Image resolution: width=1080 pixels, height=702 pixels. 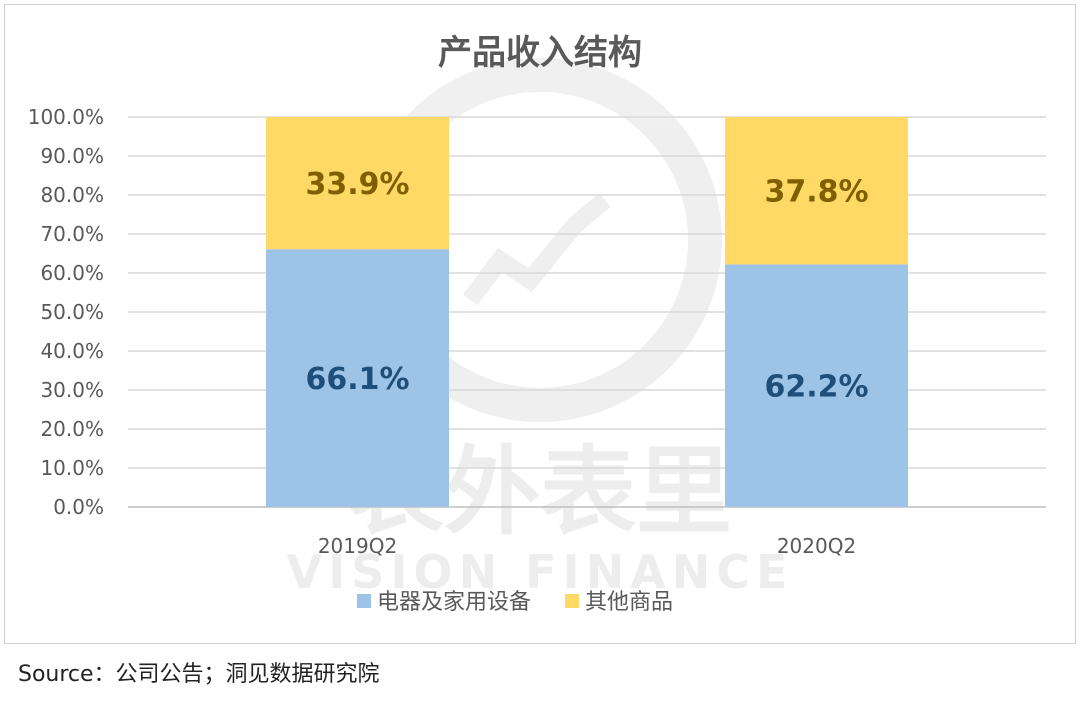 I want to click on y-tick-label: 90.0%, so click(x=72, y=156).